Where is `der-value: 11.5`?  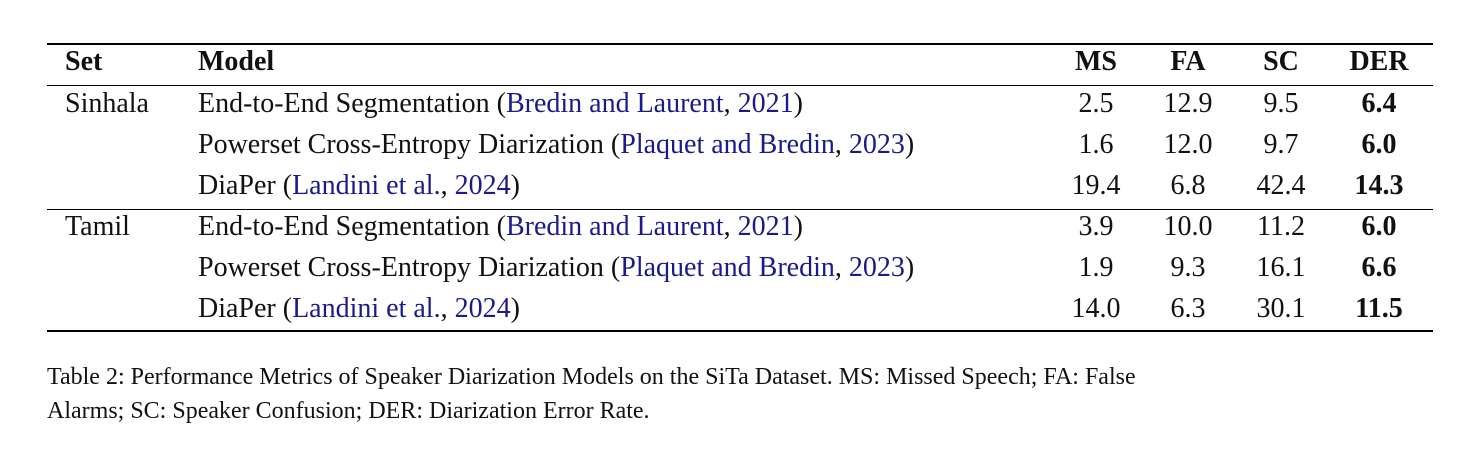
der-value: 11.5 is located at coordinates (1379, 308).